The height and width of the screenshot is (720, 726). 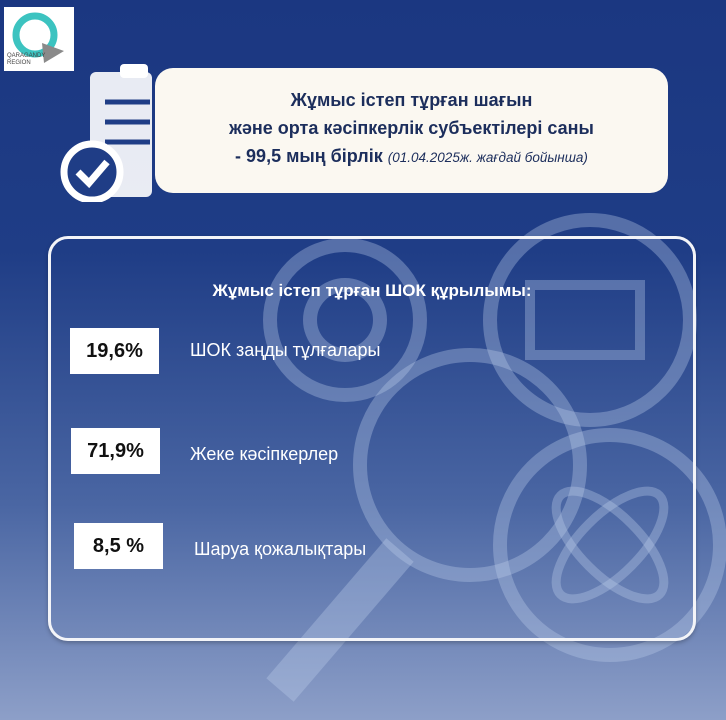 I want to click on magnifier-chart-icon, so click(x=590, y=320).